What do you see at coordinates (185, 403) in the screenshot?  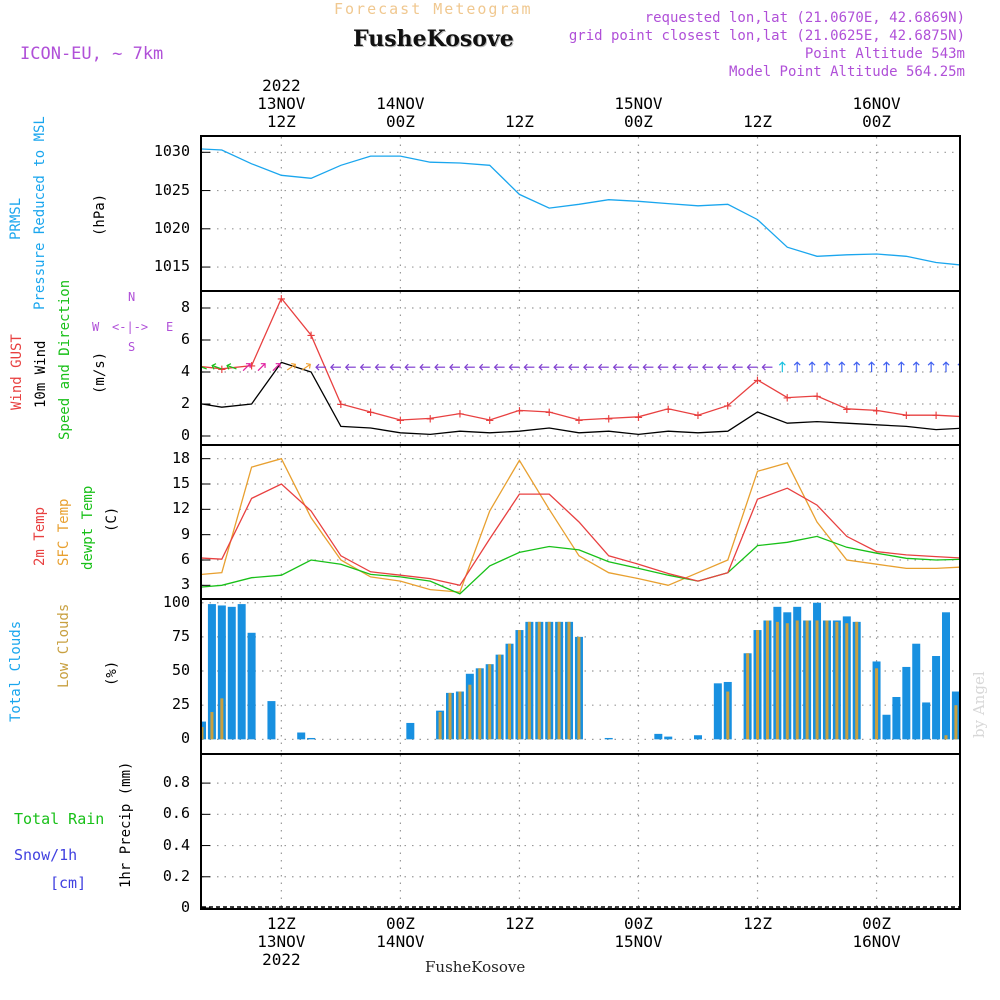 I see `y-tick-label: 2` at bounding box center [185, 403].